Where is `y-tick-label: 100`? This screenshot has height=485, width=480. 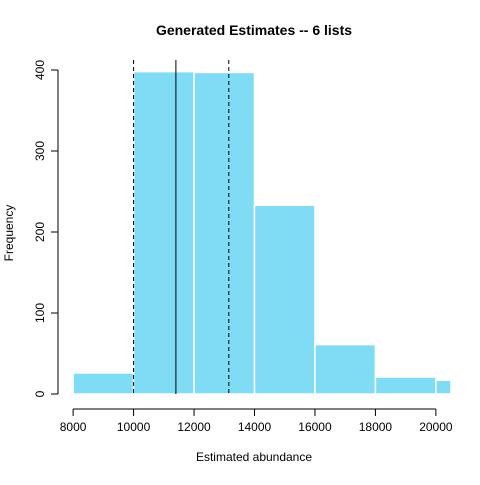 y-tick-label: 100 is located at coordinates (40, 313).